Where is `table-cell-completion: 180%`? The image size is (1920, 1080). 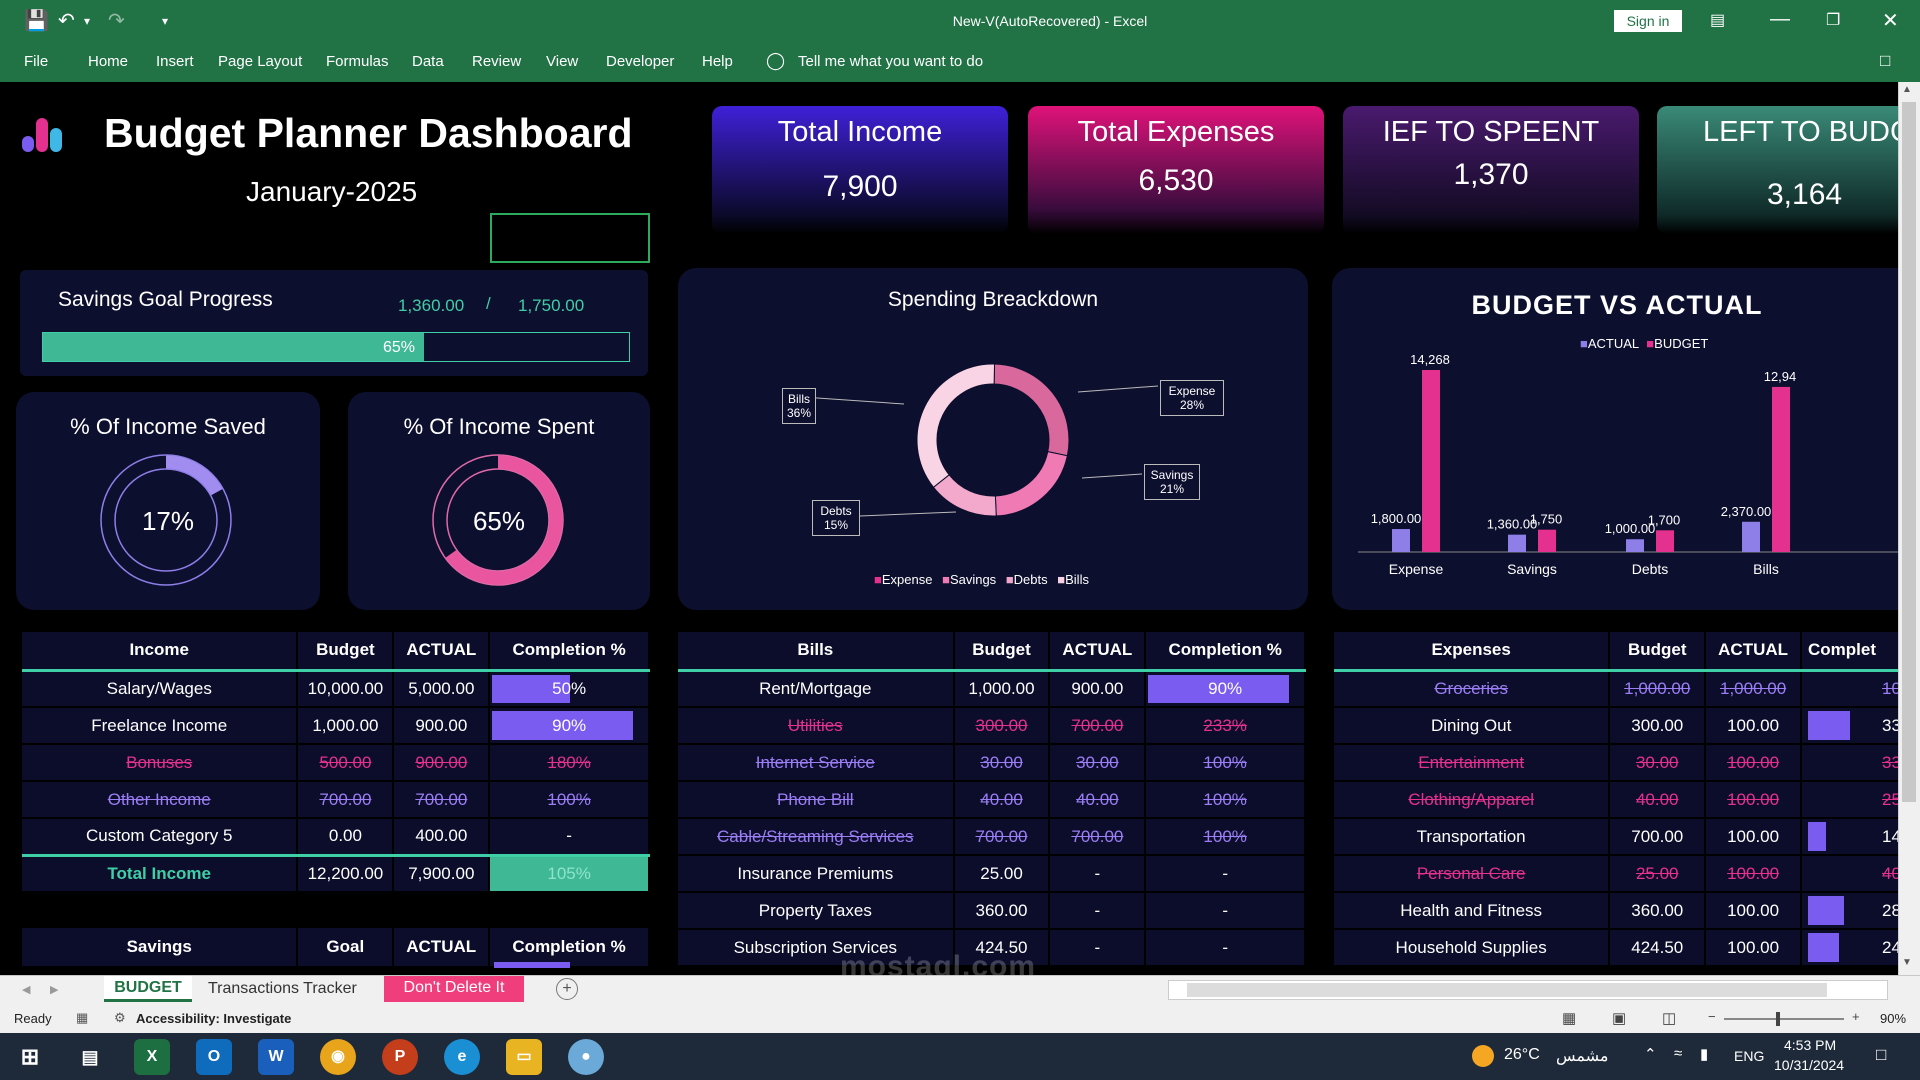
table-cell-completion: 180% is located at coordinates (569, 763).